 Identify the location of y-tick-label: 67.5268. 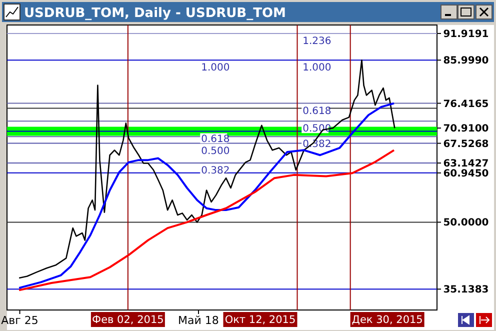
(466, 144).